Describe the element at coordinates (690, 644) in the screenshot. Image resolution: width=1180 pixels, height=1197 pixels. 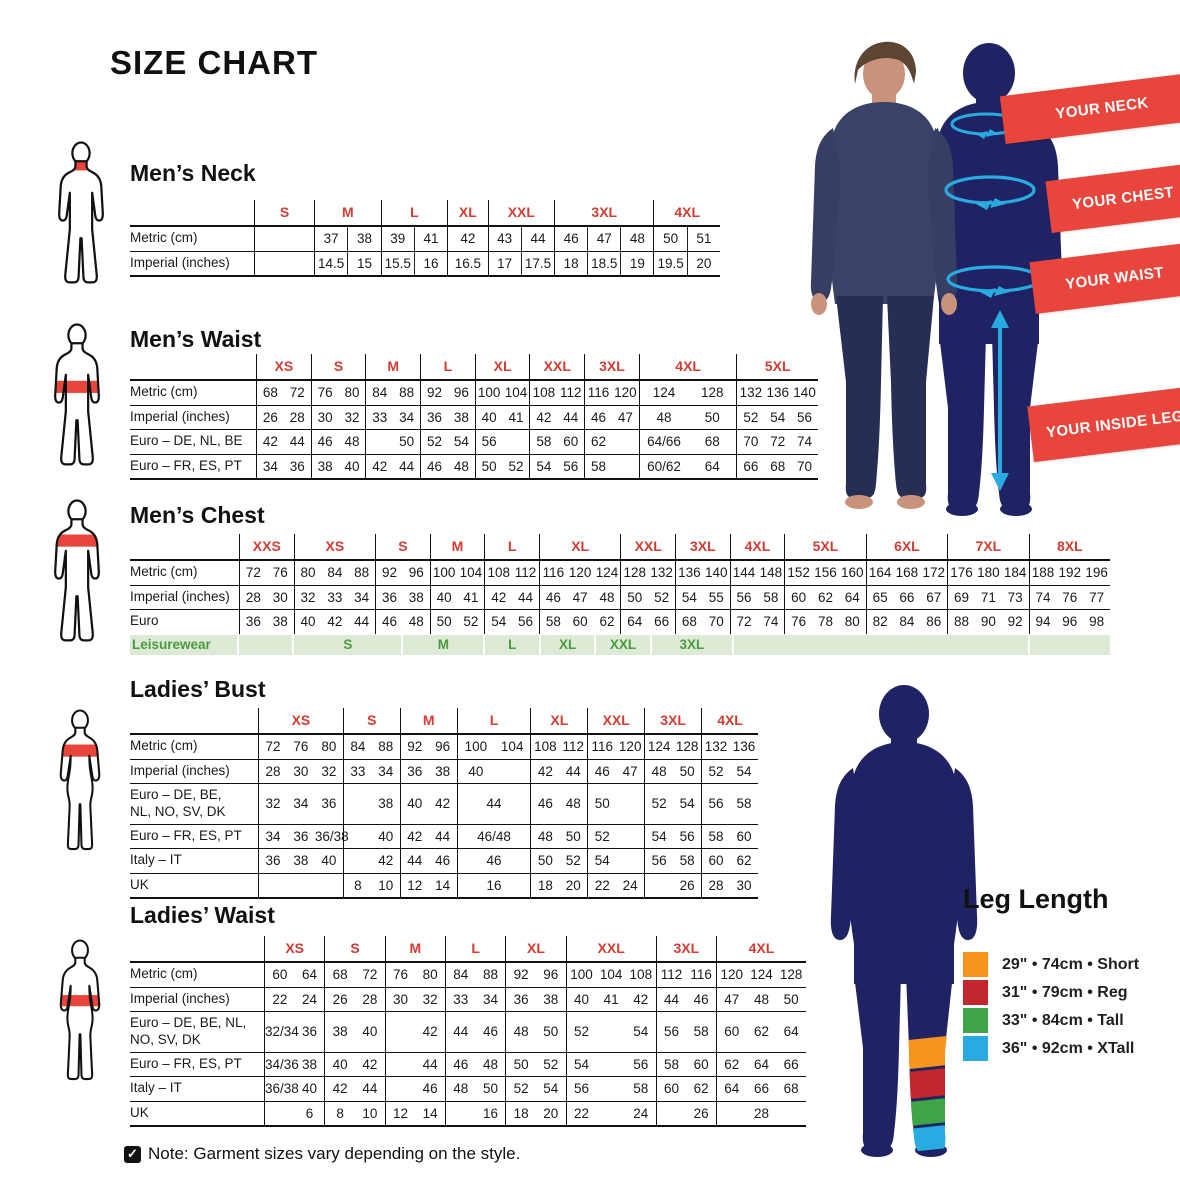
I see `leisurewear-segment: 3XL` at that location.